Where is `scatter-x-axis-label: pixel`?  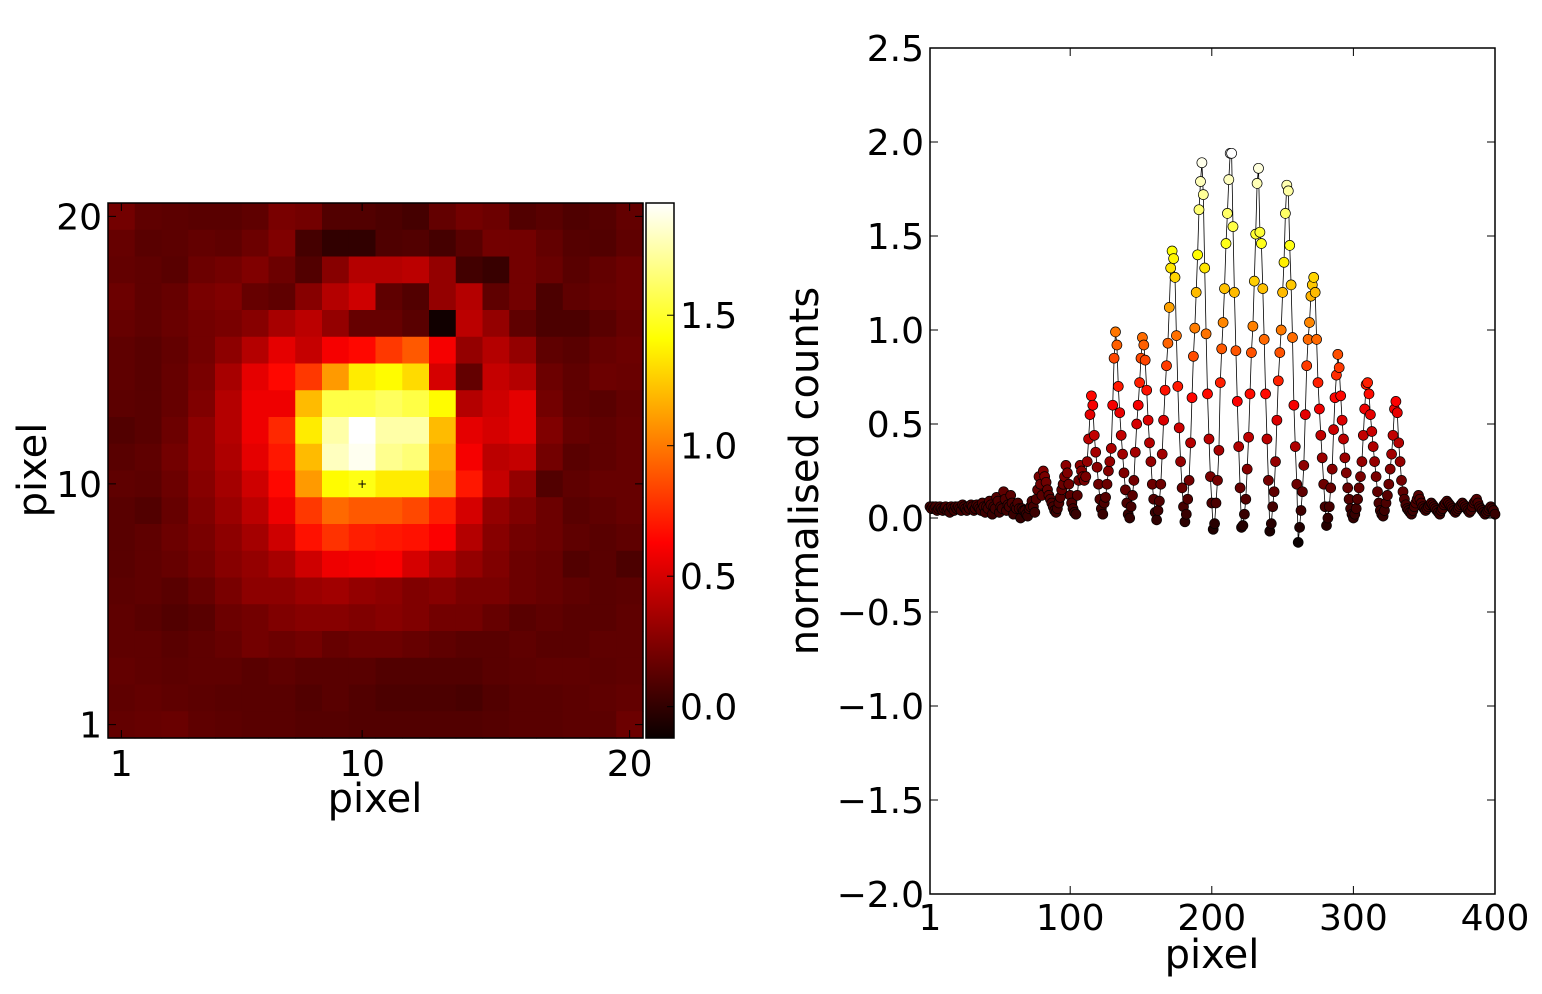 scatter-x-axis-label: pixel is located at coordinates (1212, 955).